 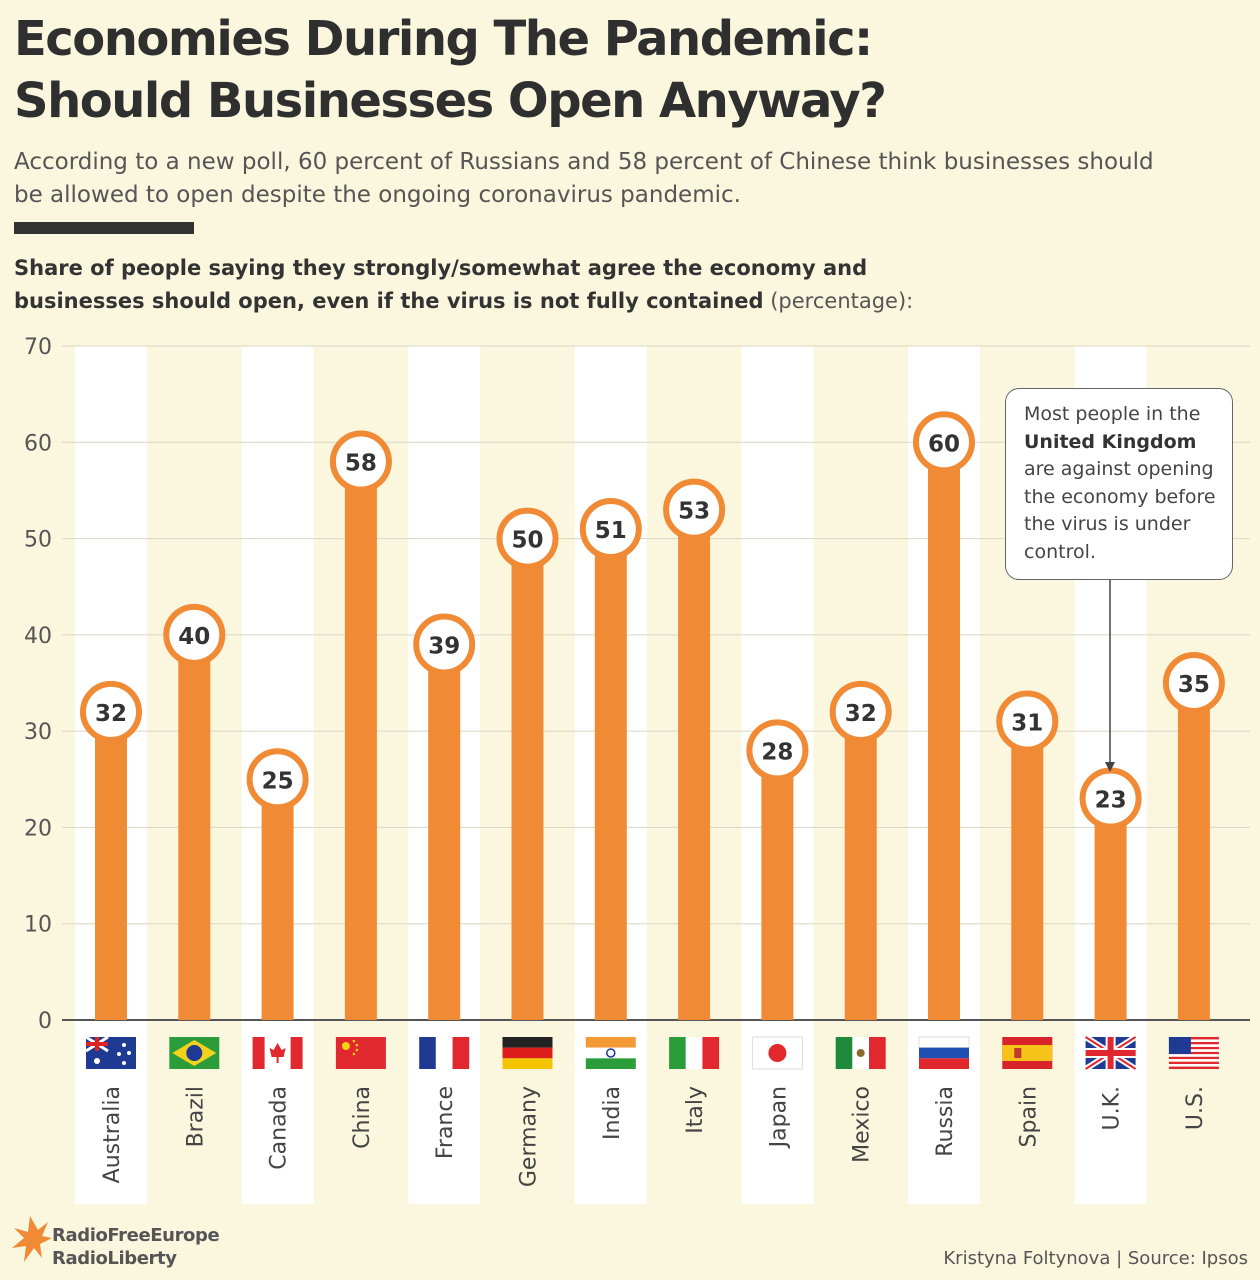 I want to click on bar-russia, so click(x=944, y=731).